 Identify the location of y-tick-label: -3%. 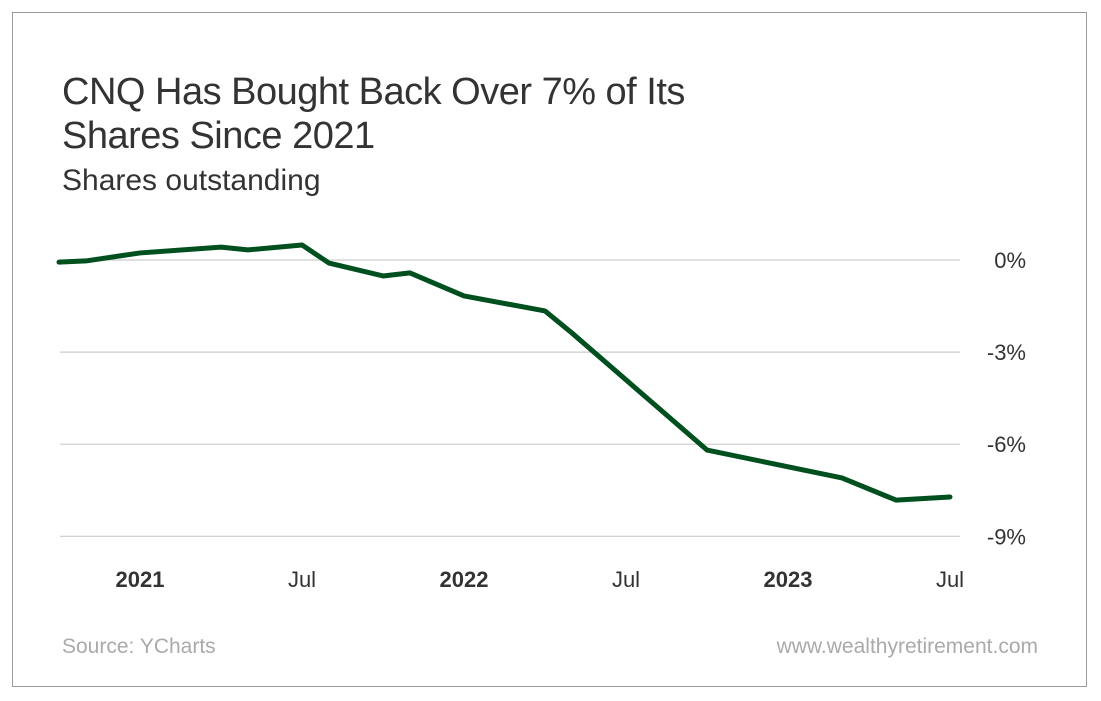
(1006, 352).